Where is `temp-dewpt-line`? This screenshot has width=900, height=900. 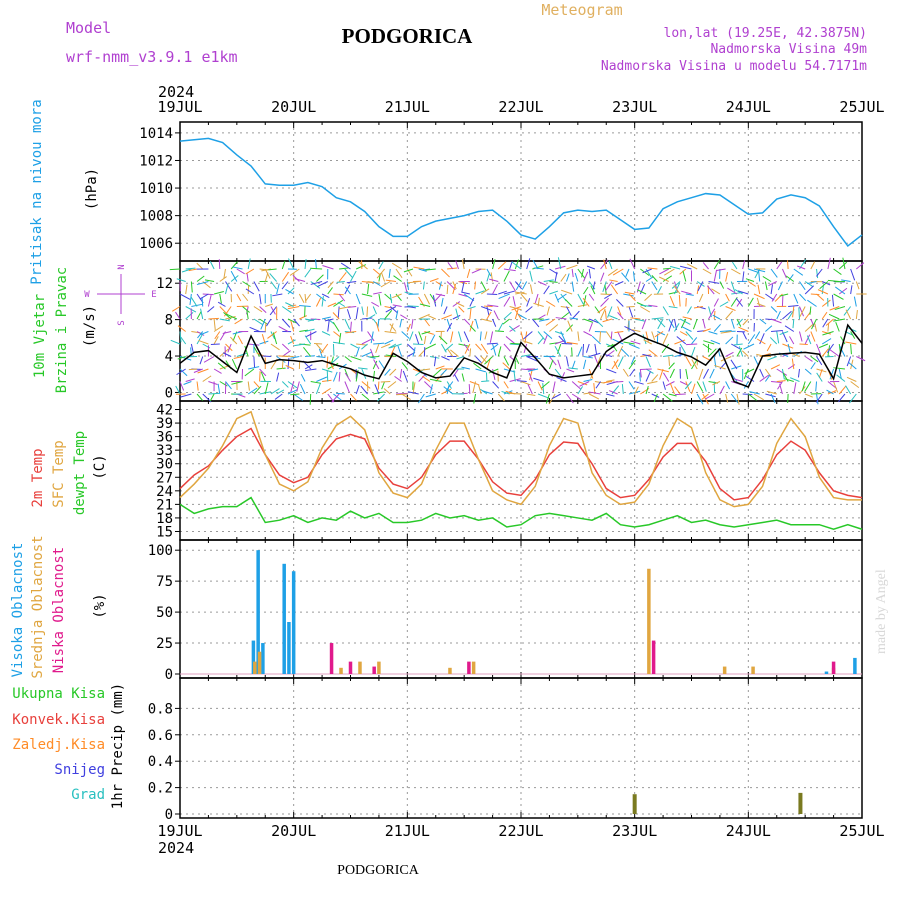
temp-dewpt-line is located at coordinates (521, 513).